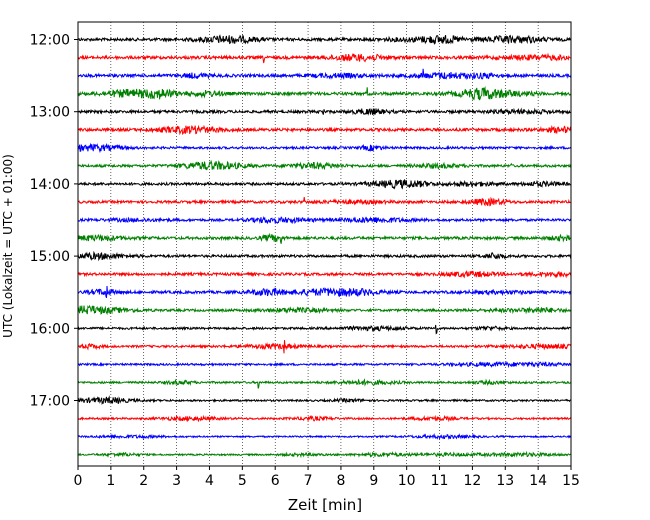 The image size is (650, 520). Describe the element at coordinates (50, 402) in the screenshot. I see `y-tick-label-1700: 17:00` at that location.